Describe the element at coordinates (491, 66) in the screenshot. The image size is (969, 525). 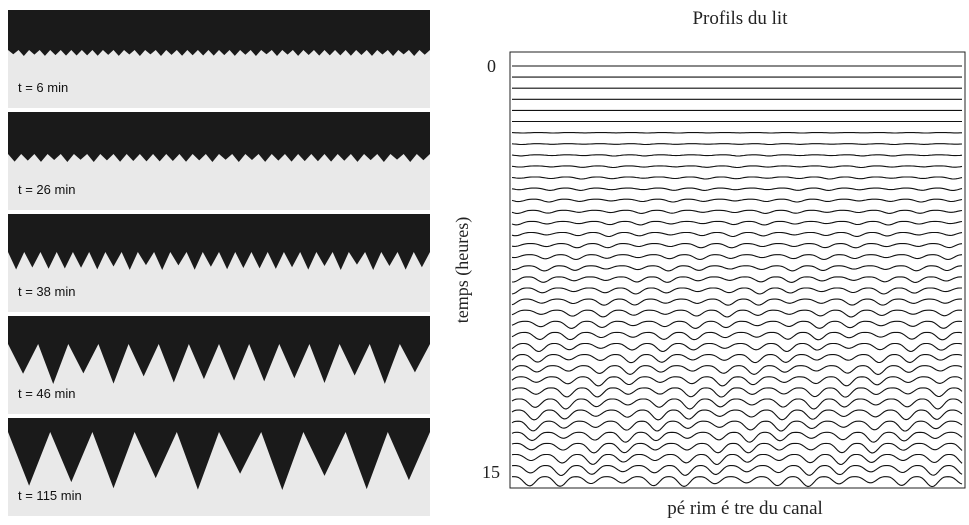
I see `y-tick-label: 0` at that location.